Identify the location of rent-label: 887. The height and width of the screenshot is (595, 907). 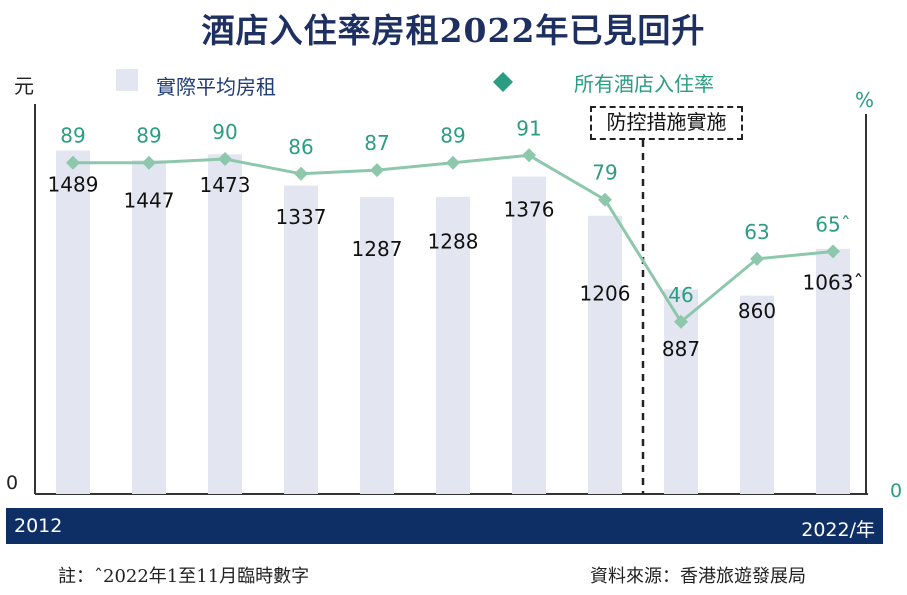
(681, 349).